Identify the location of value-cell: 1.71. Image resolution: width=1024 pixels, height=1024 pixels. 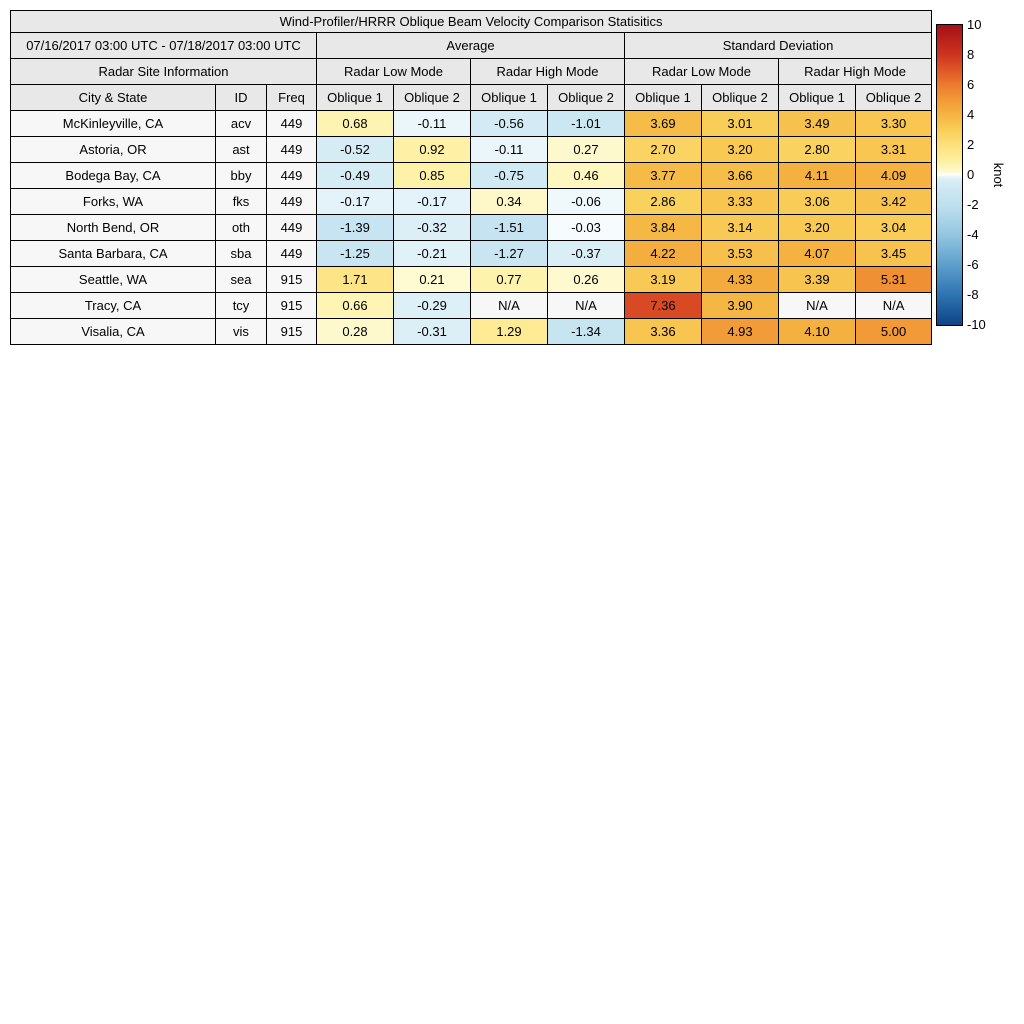
(355, 279).